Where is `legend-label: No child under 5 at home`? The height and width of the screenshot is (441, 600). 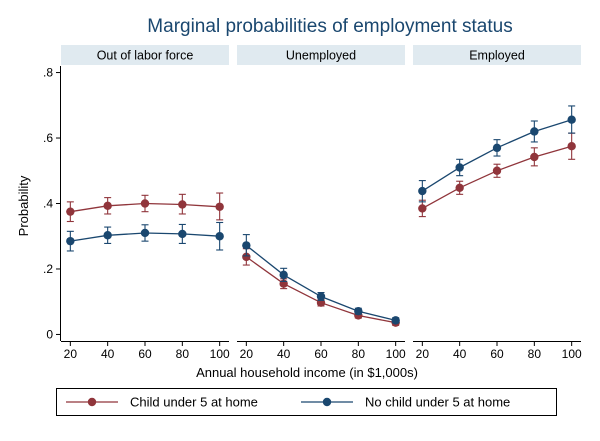 legend-label: No child under 5 at home is located at coordinates (437, 402).